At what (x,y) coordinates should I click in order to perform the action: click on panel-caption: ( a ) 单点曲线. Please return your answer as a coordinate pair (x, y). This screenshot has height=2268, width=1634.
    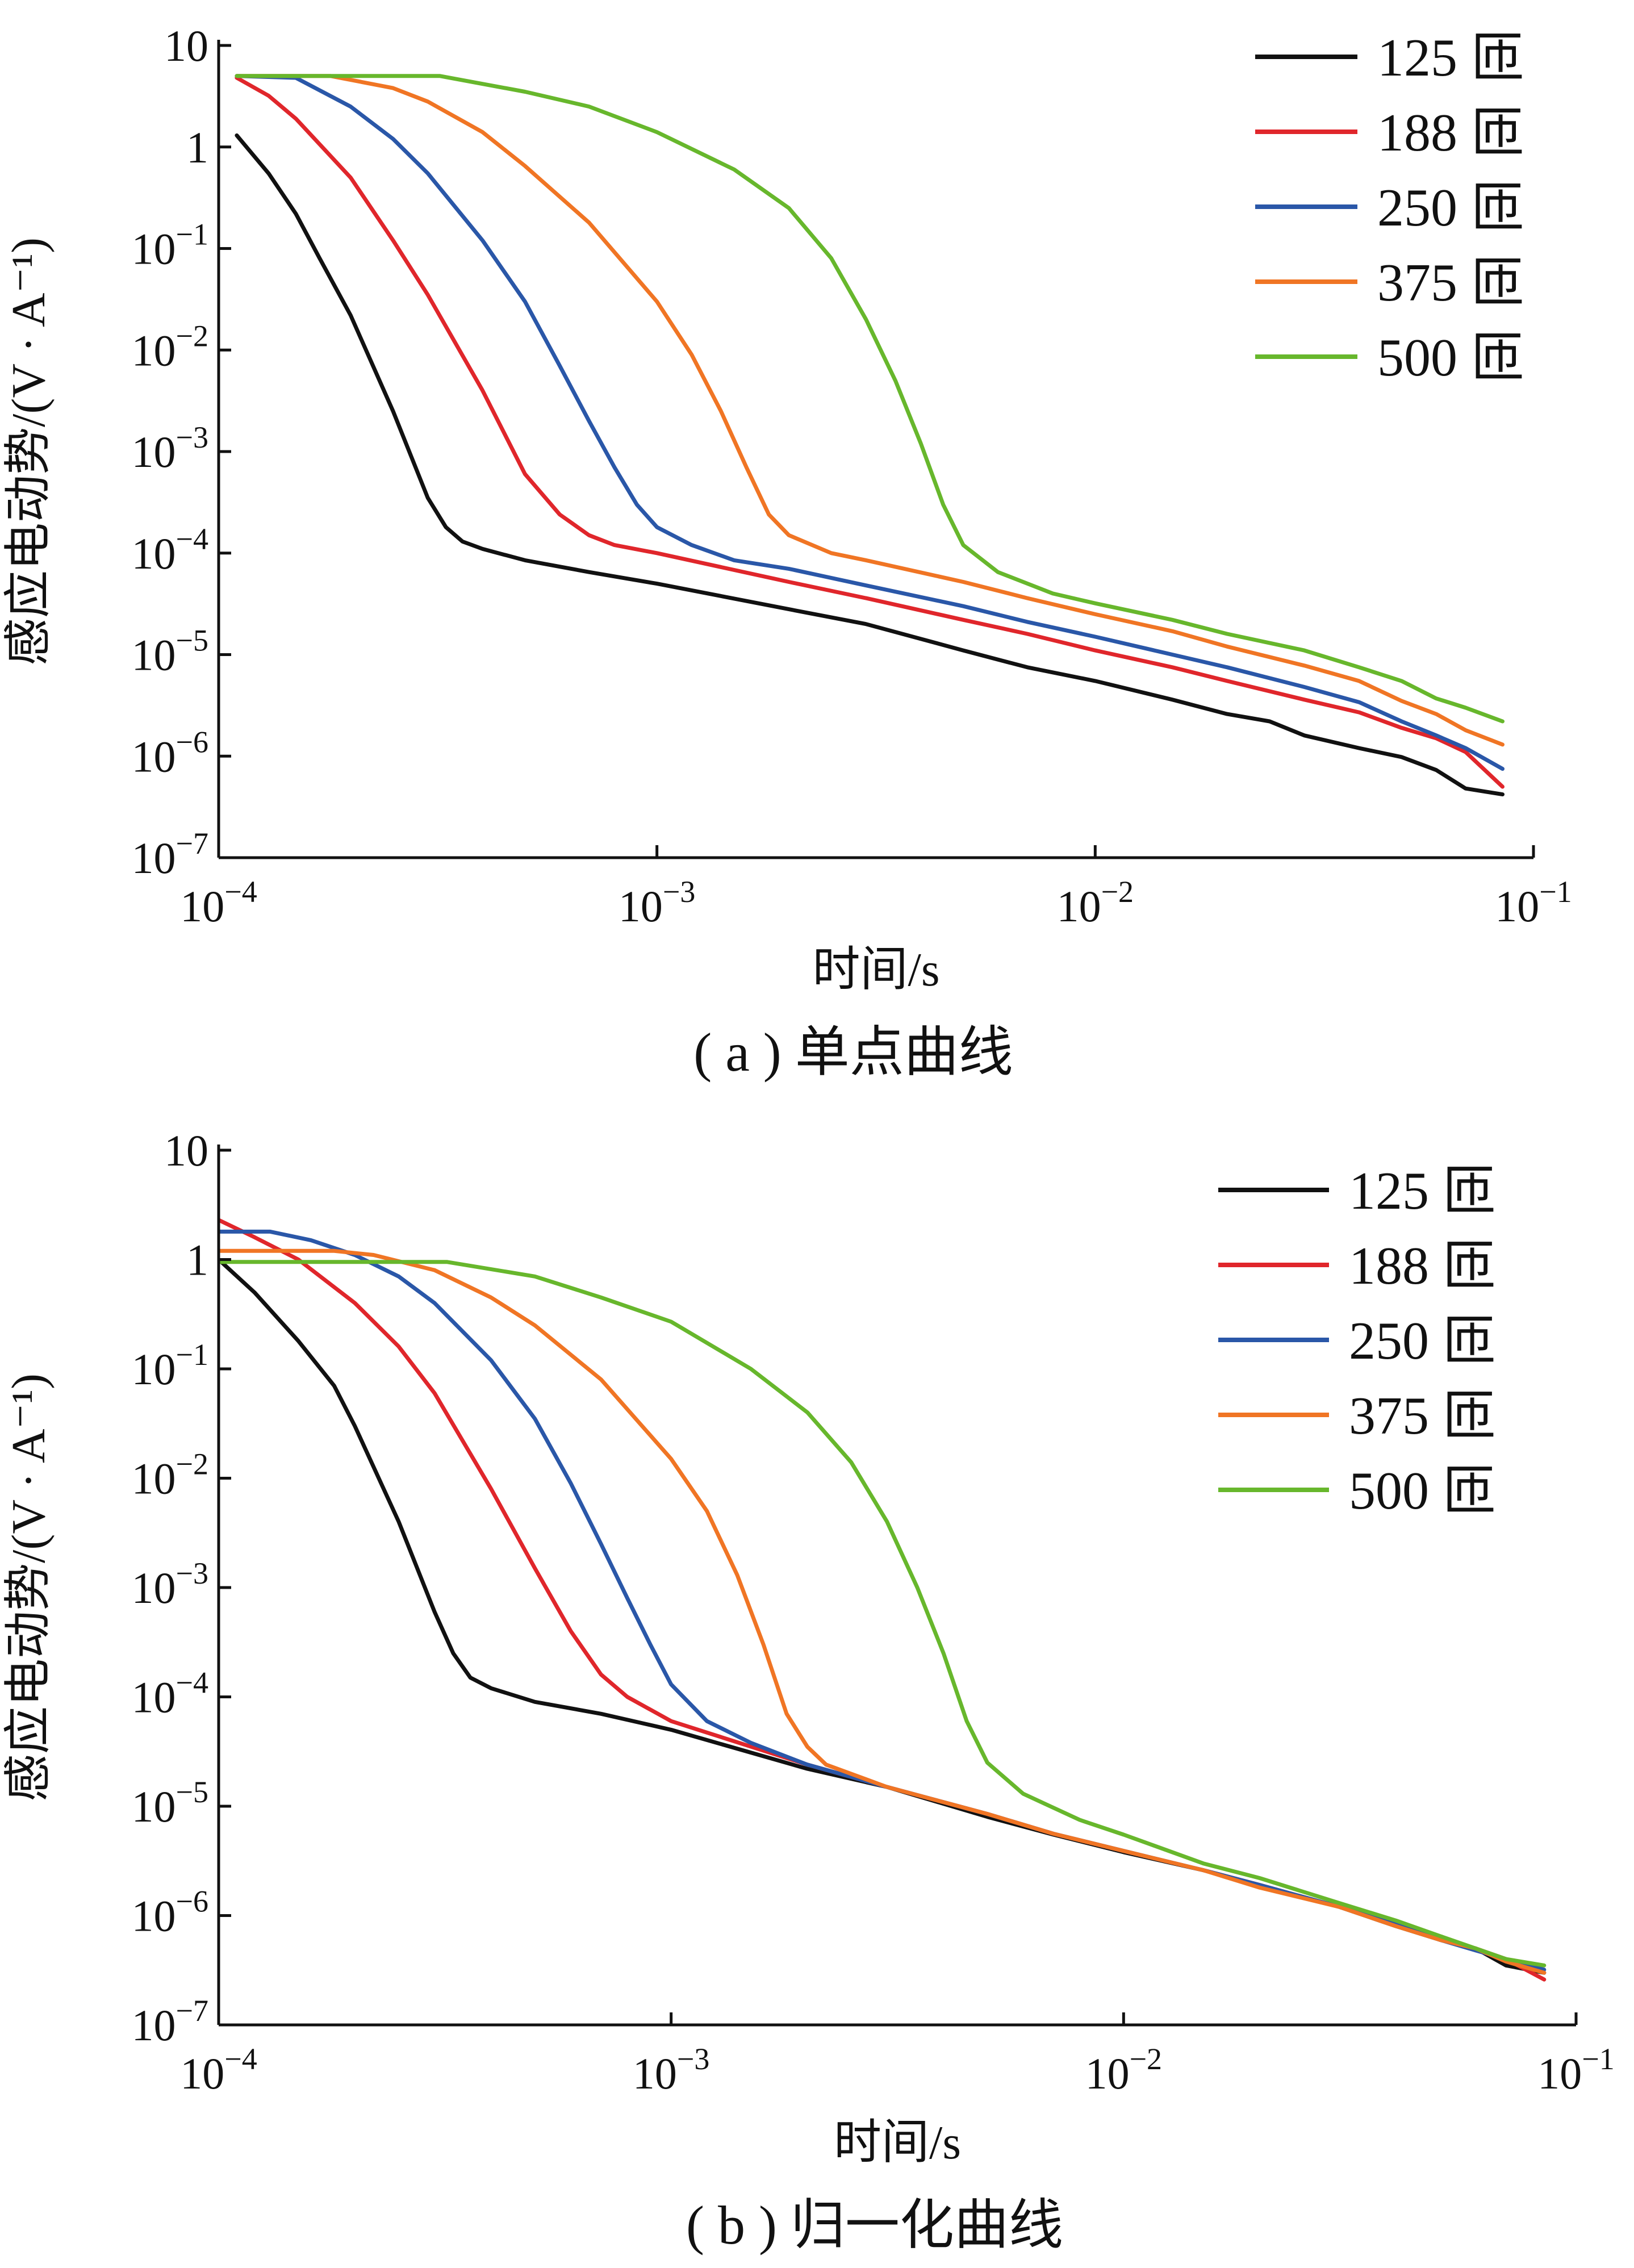
    Looking at the image, I should click on (853, 1052).